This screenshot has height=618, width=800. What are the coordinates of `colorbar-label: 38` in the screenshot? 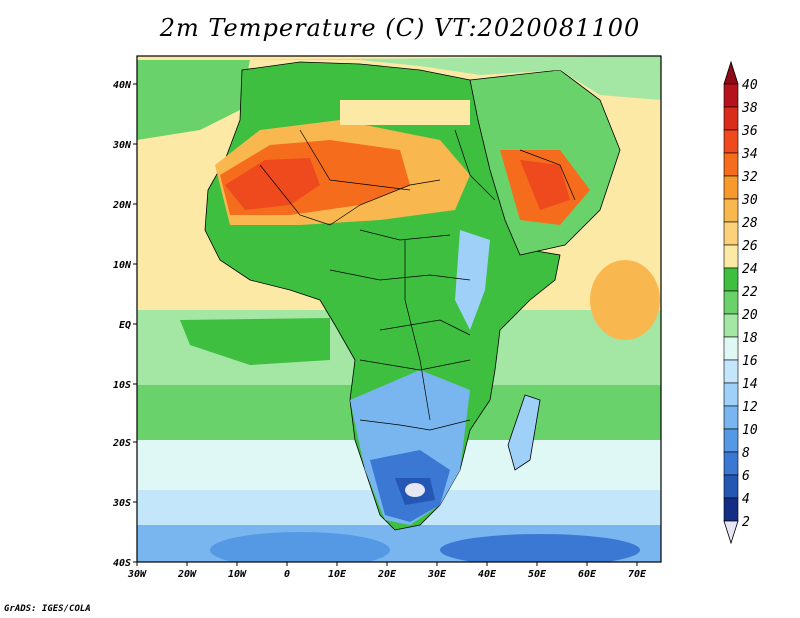 It's located at (749, 108).